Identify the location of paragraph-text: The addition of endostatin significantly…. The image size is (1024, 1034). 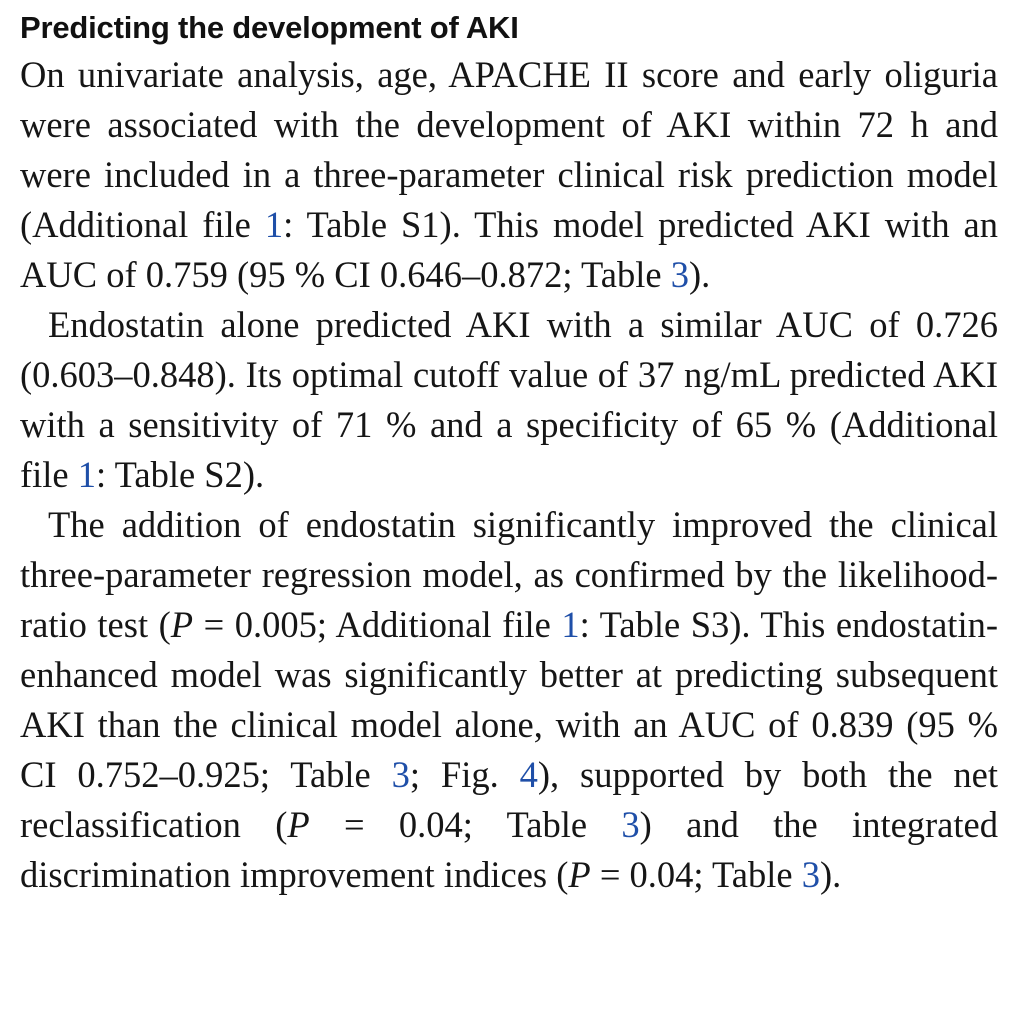
(509, 574).